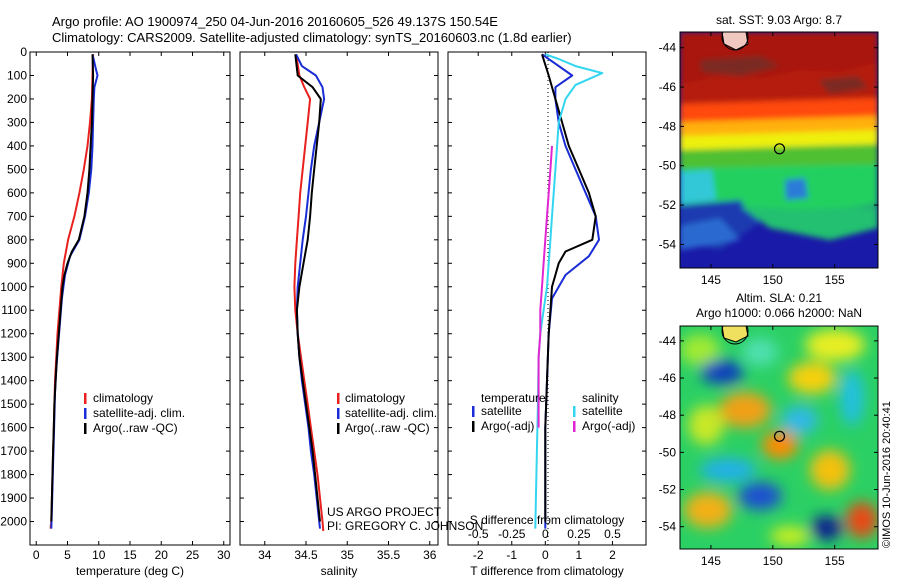 The image size is (900, 580). I want to click on s-tick-label: 0.25, so click(579, 534).